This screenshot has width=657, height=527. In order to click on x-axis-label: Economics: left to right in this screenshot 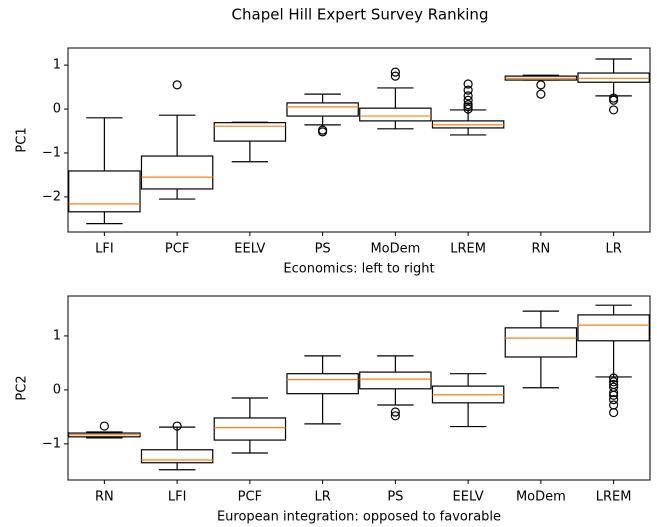, I will do `click(358, 269)`.